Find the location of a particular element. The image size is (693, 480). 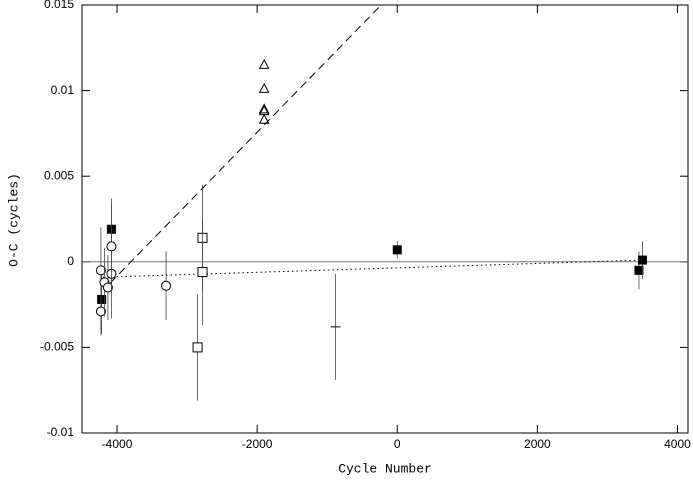

fit-line is located at coordinates (373, 268).